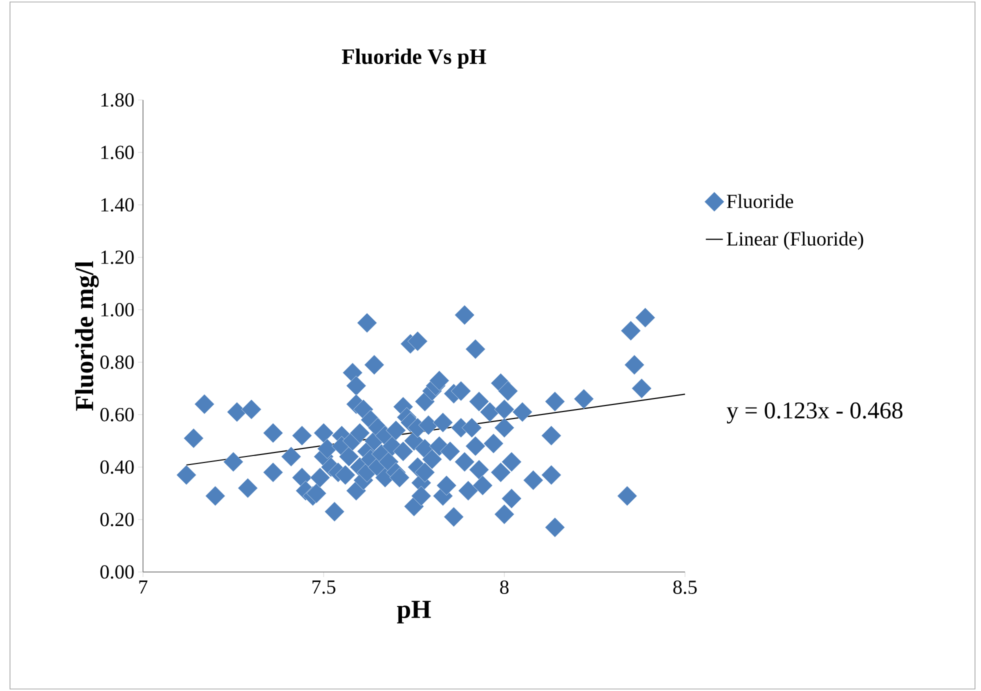 The height and width of the screenshot is (691, 981). I want to click on y-tick-label: 0.80, so click(117, 362).